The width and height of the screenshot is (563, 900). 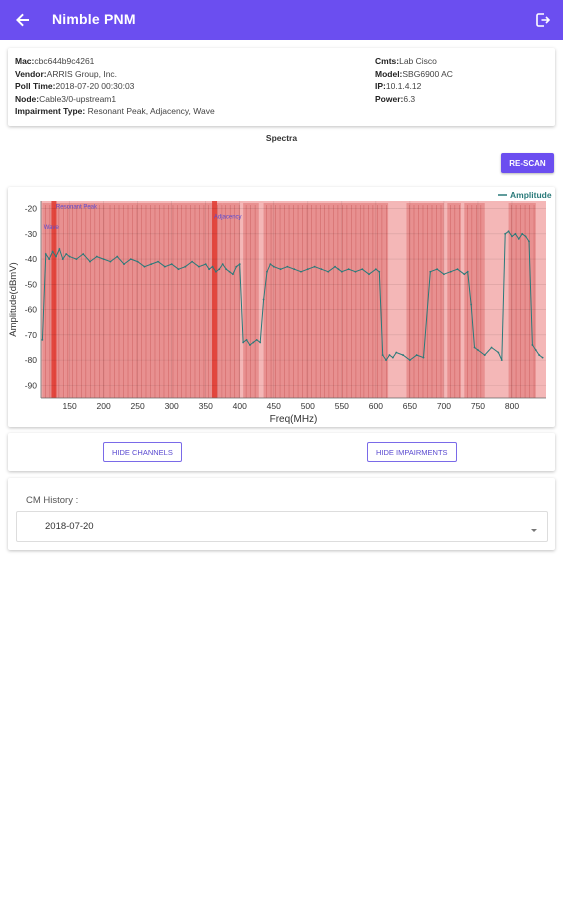 I want to click on spectra-title: Spectra, so click(x=281, y=138).